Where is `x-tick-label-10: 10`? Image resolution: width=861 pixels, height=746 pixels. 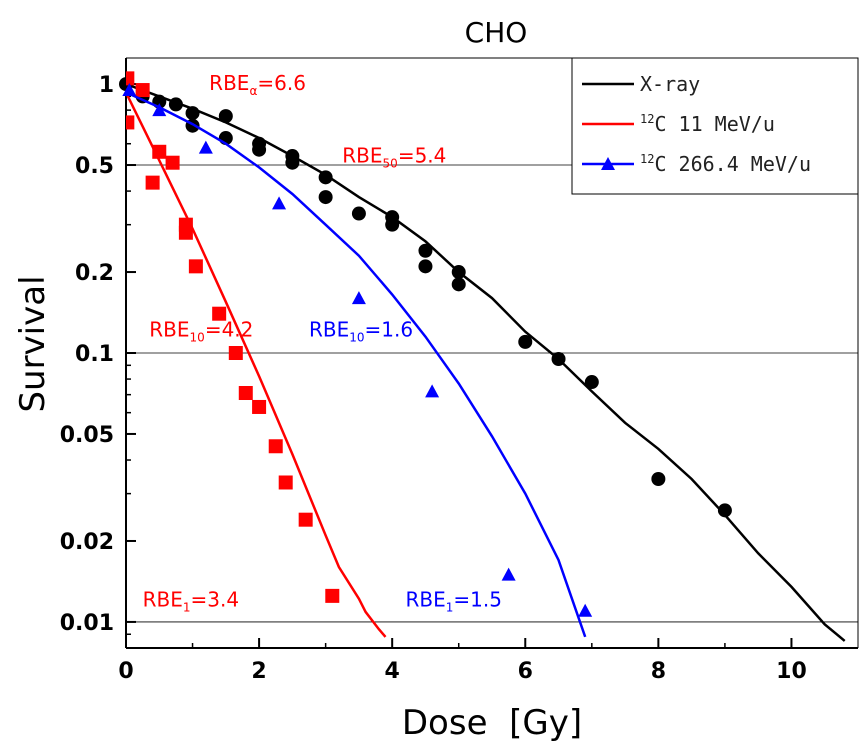 x-tick-label-10: 10 is located at coordinates (791, 671).